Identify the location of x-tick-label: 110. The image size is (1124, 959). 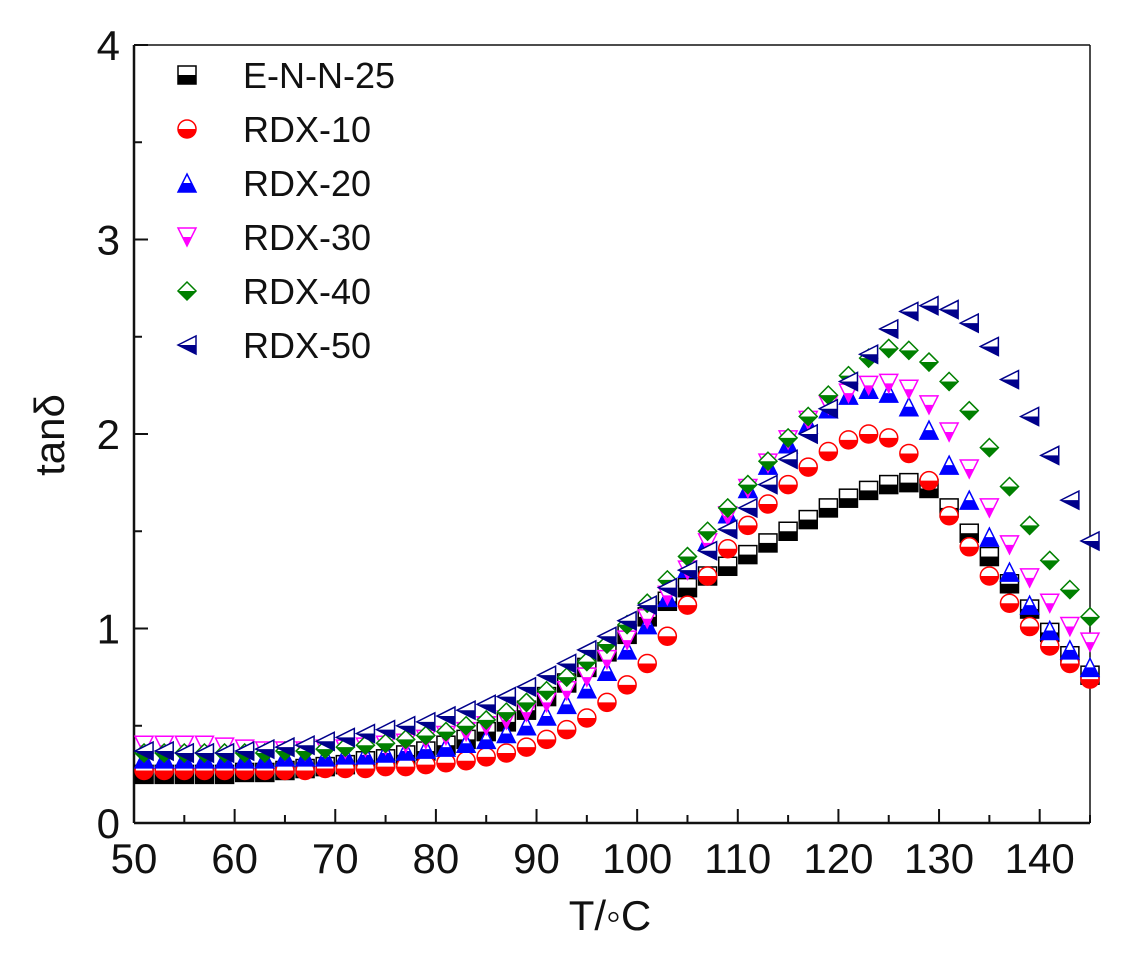
(737, 858).